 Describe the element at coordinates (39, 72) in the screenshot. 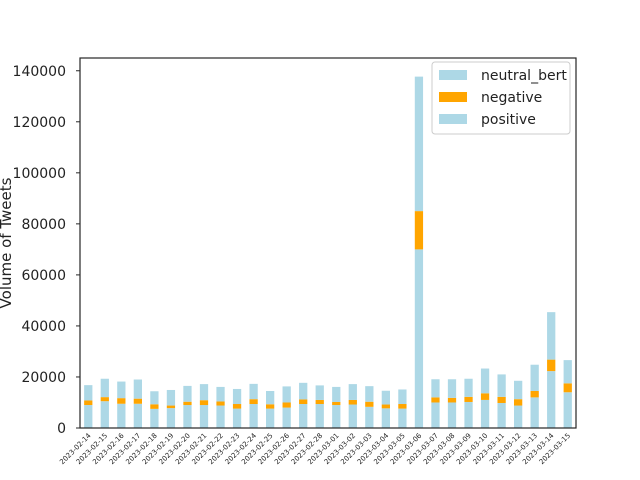

I see `y-tick-label: 140000` at that location.